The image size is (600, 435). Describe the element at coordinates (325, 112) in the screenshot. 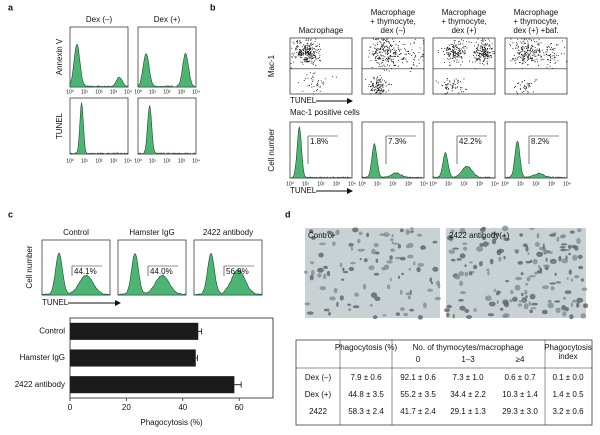

I see `subtitle: Mac-1 positive cells` at that location.